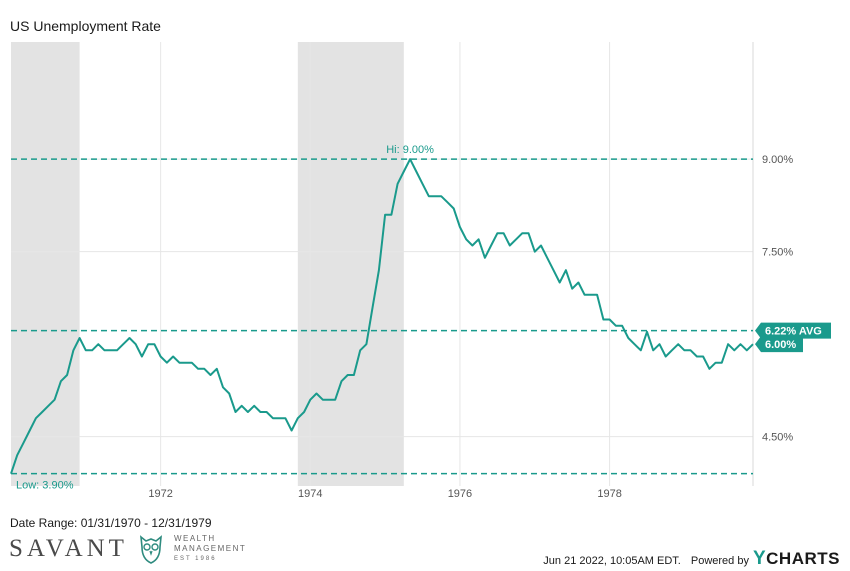 Image resolution: width=850 pixels, height=571 pixels. I want to click on y-tick-3: 4.50%, so click(777, 438).